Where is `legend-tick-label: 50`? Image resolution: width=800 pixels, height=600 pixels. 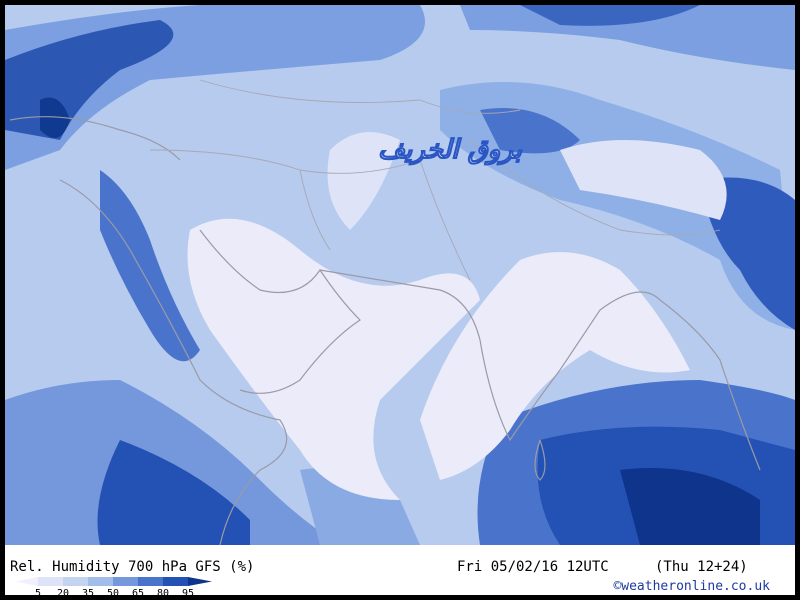 legend-tick-label: 50 is located at coordinates (113, 593).